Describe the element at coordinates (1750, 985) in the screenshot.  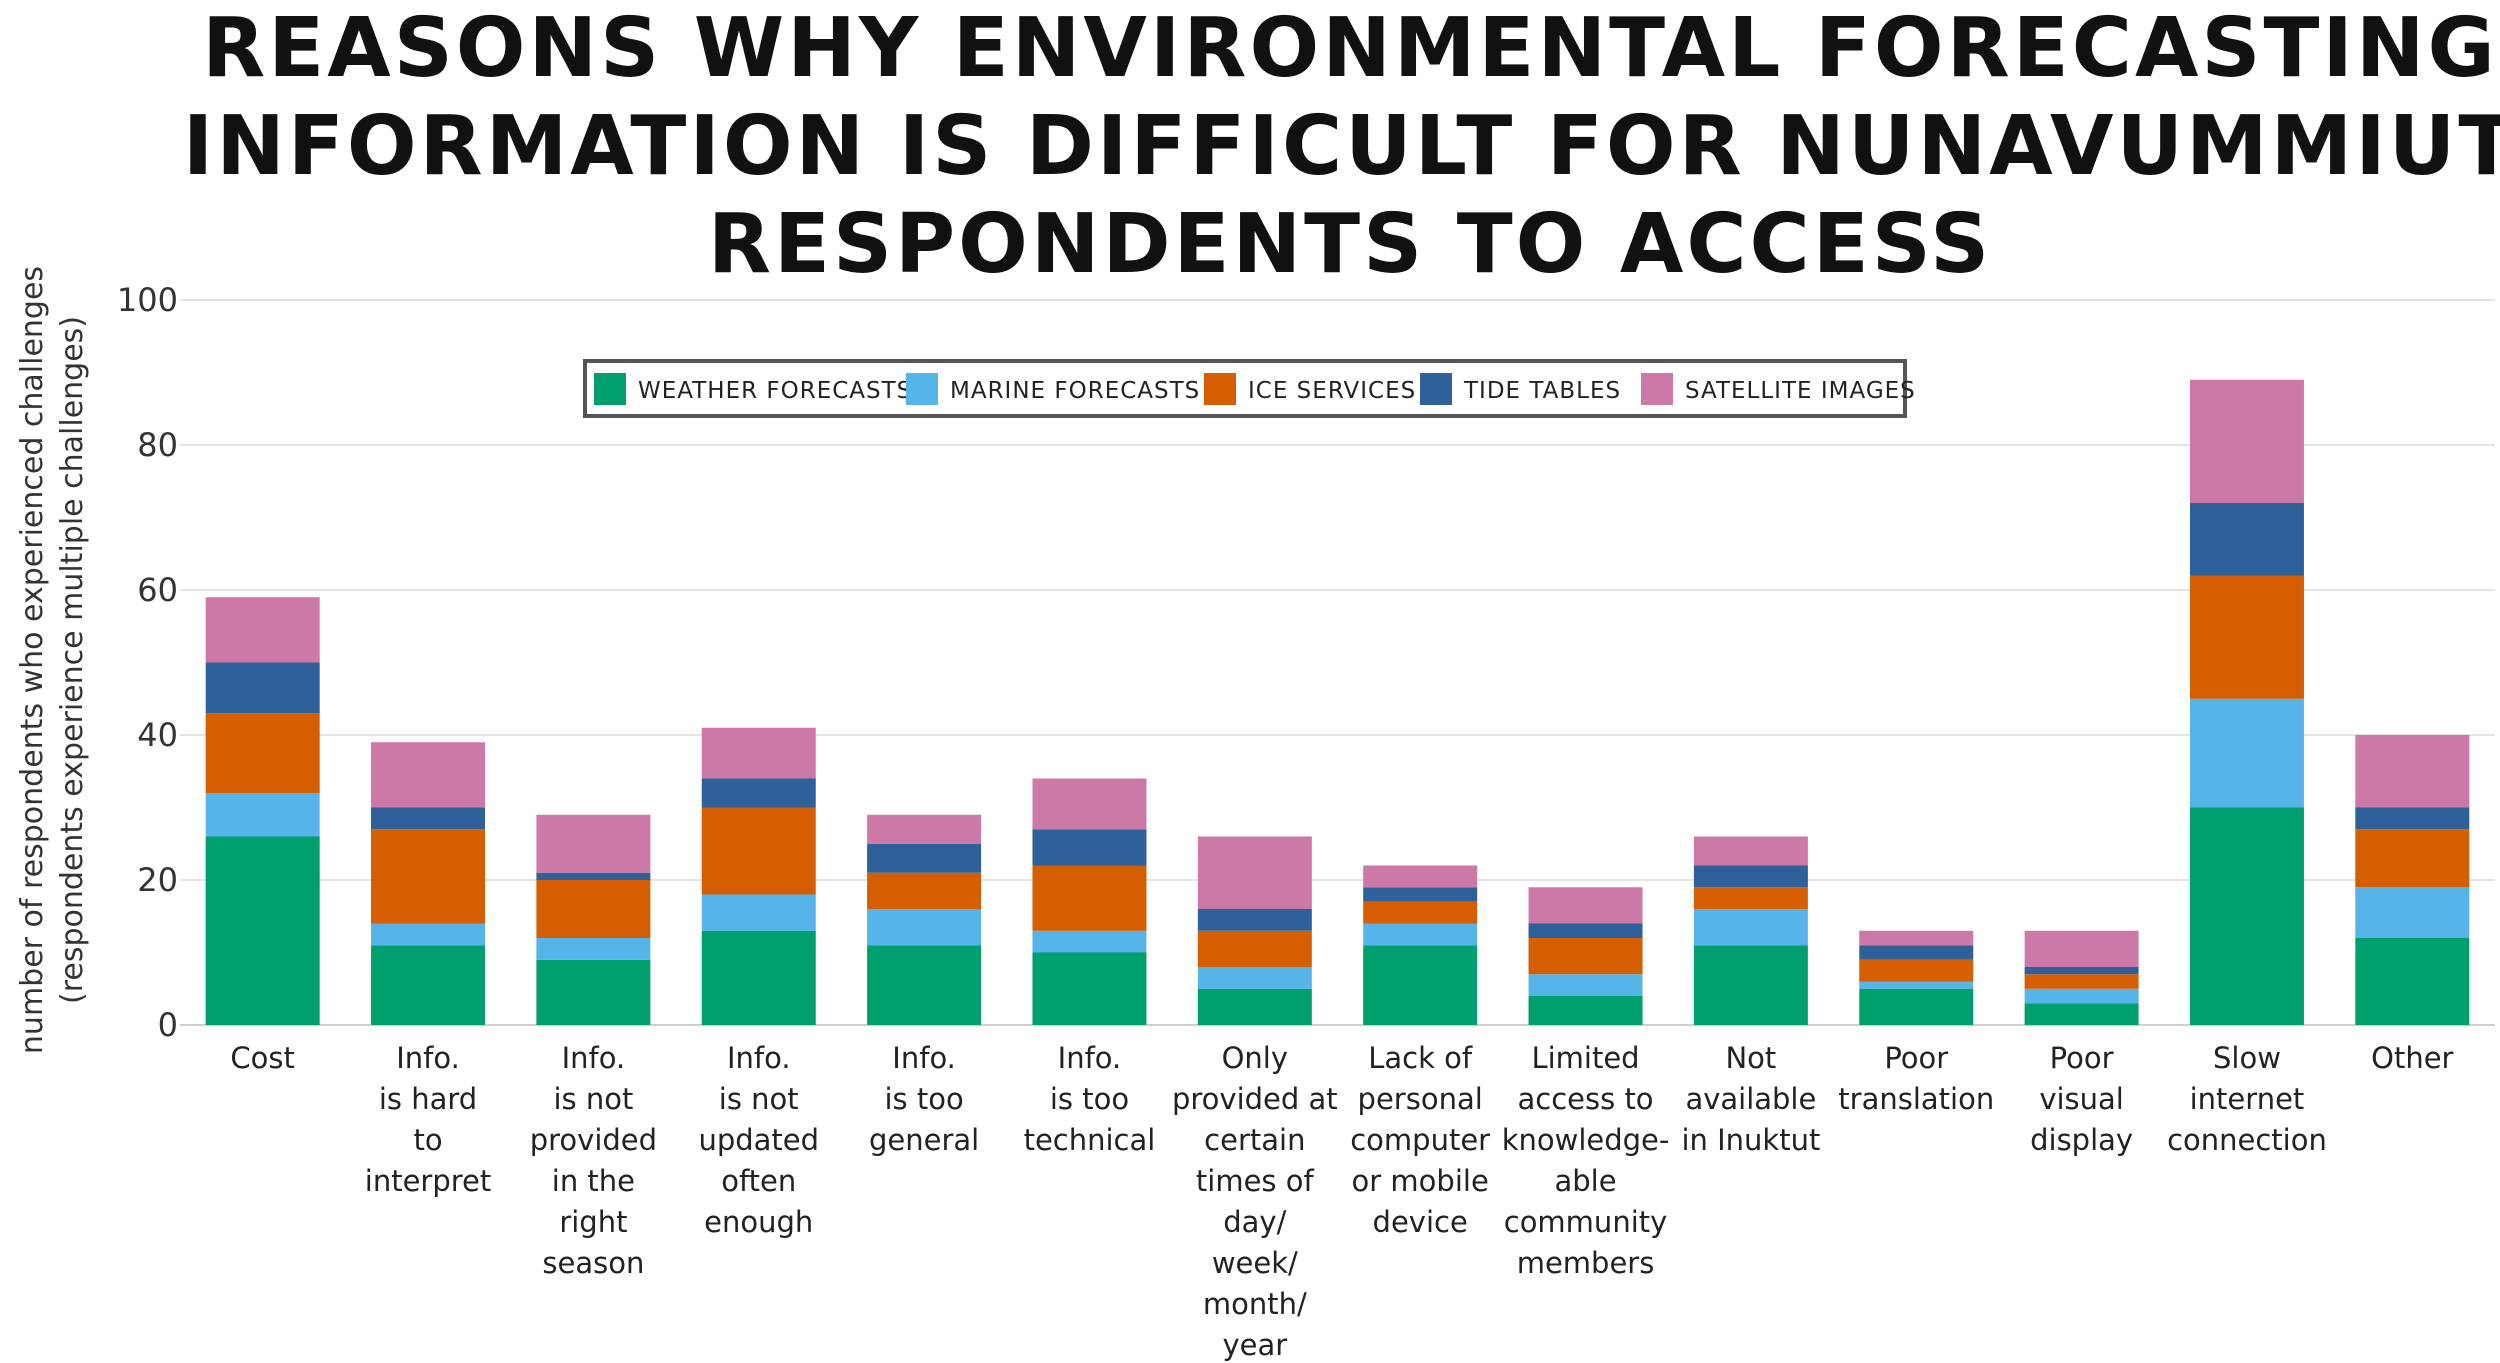
I see `bar-not-available-in-inuktut-weather-forecasts` at that location.